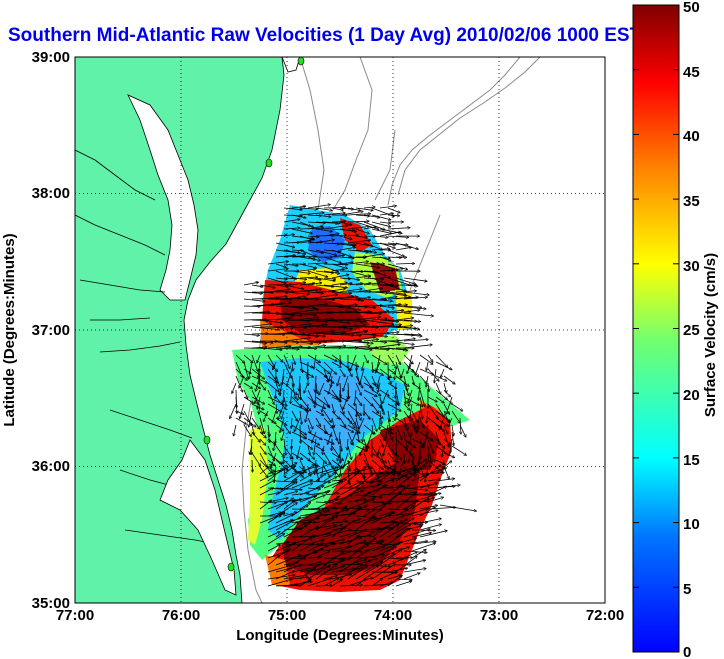  I want to click on station-marker, so click(301, 61).